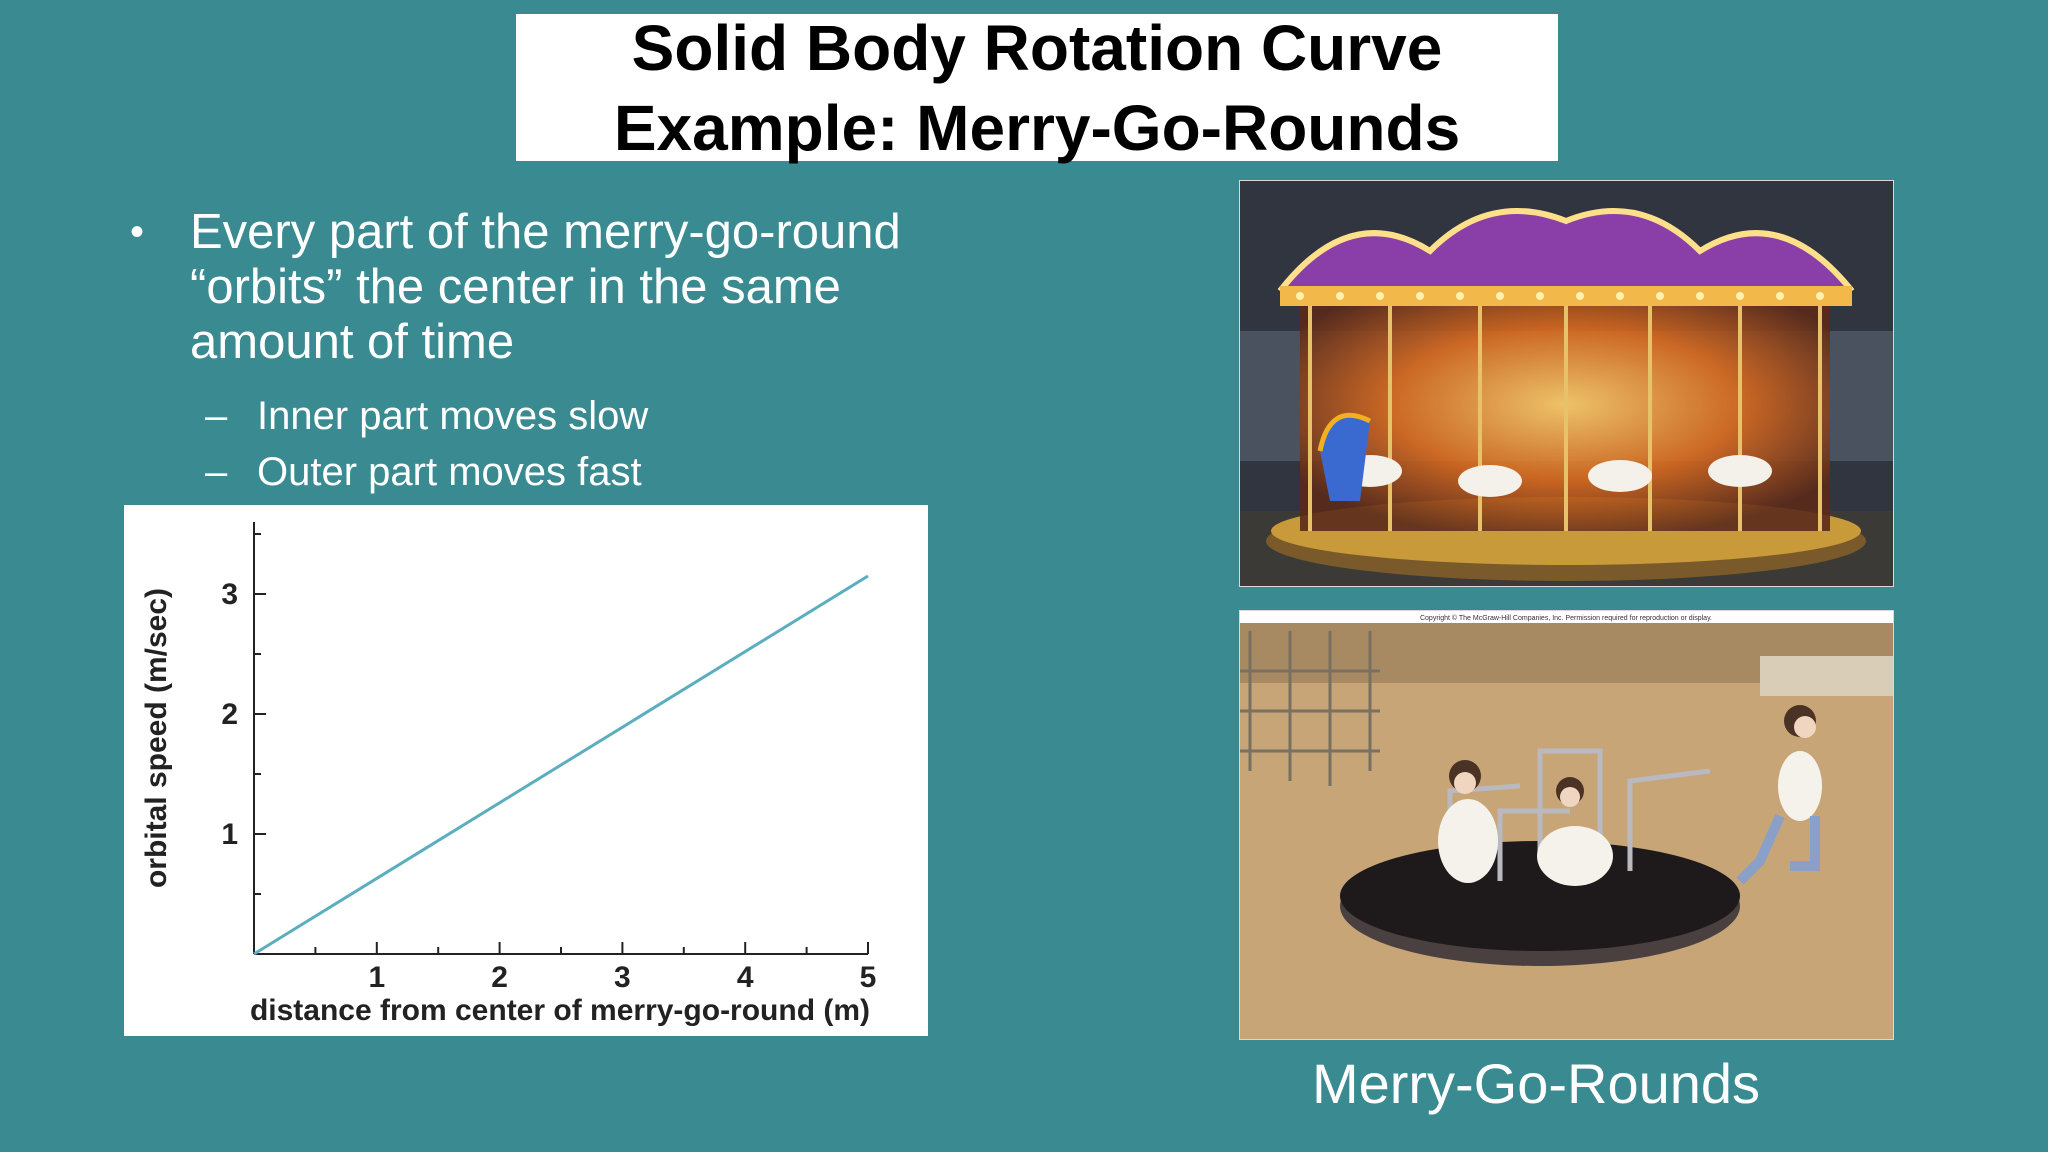 Image resolution: width=2048 pixels, height=1152 pixels. I want to click on x-tick-label: 4, so click(745, 977).